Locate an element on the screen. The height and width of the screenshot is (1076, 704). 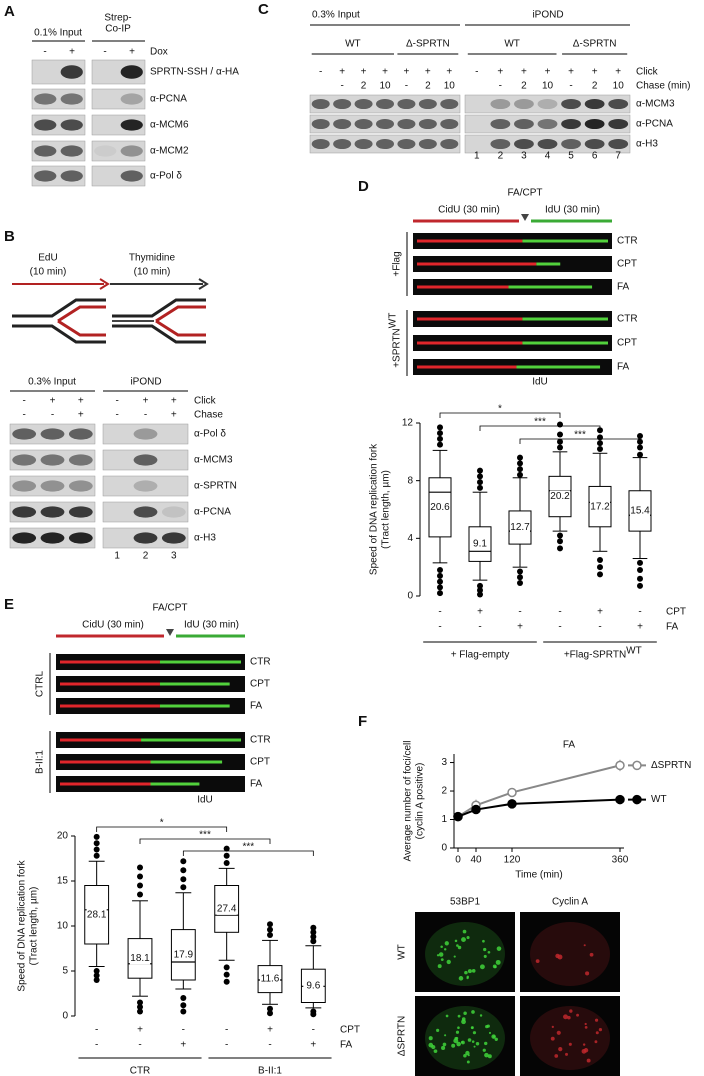
label-group: B-II:1 is located at coordinates (40, 762).